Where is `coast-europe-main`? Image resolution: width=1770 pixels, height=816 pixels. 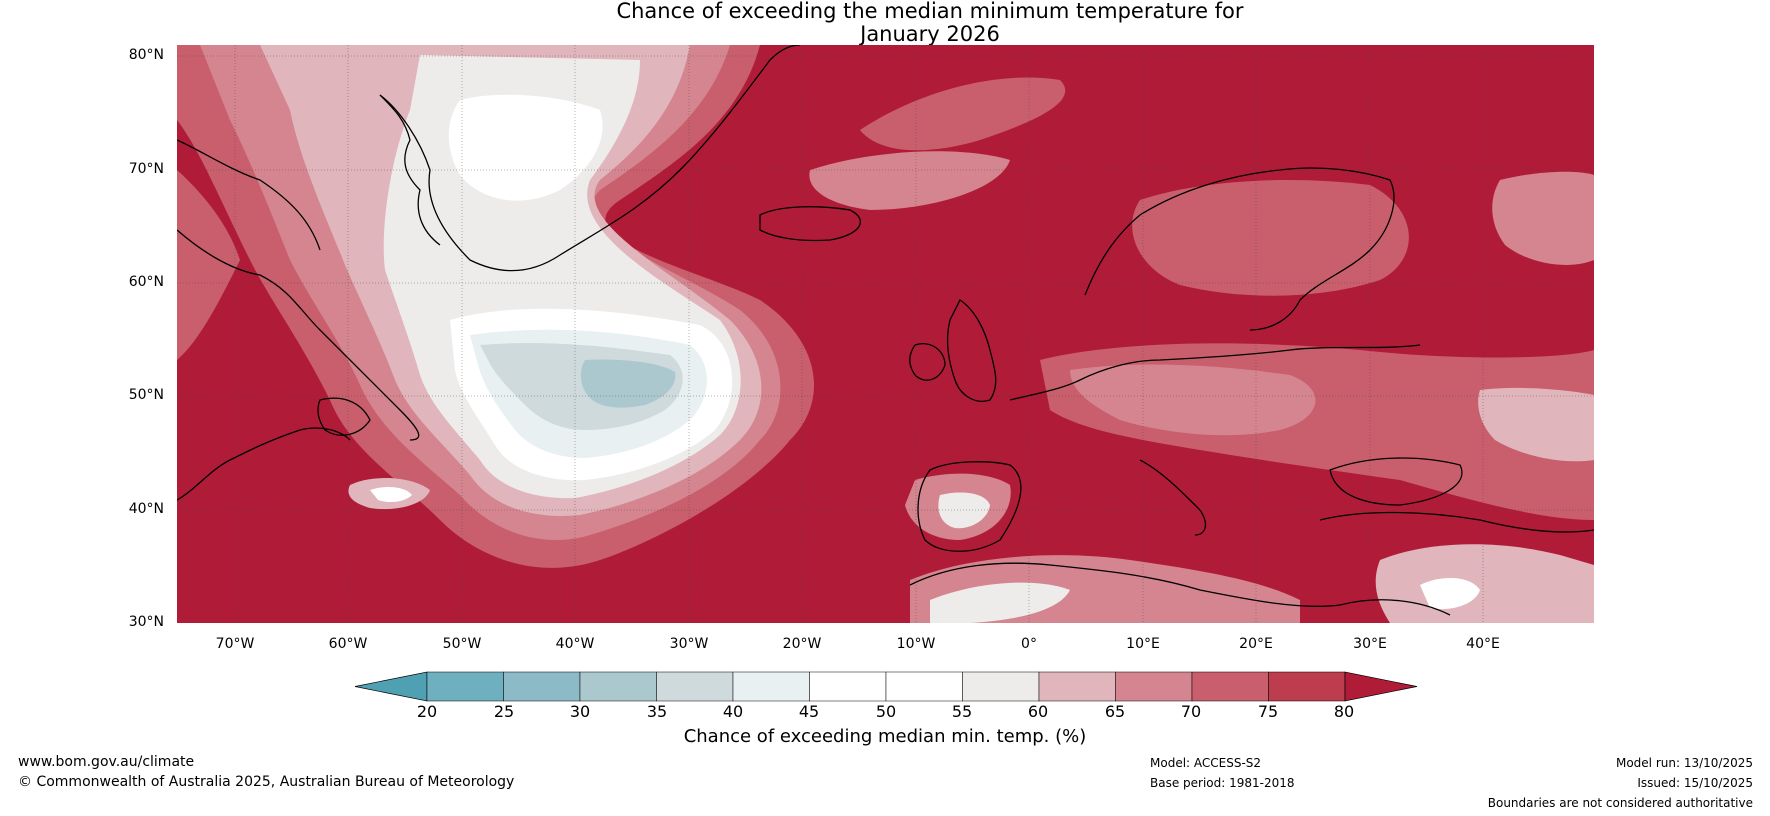
coast-europe-main is located at coordinates (1215, 372).